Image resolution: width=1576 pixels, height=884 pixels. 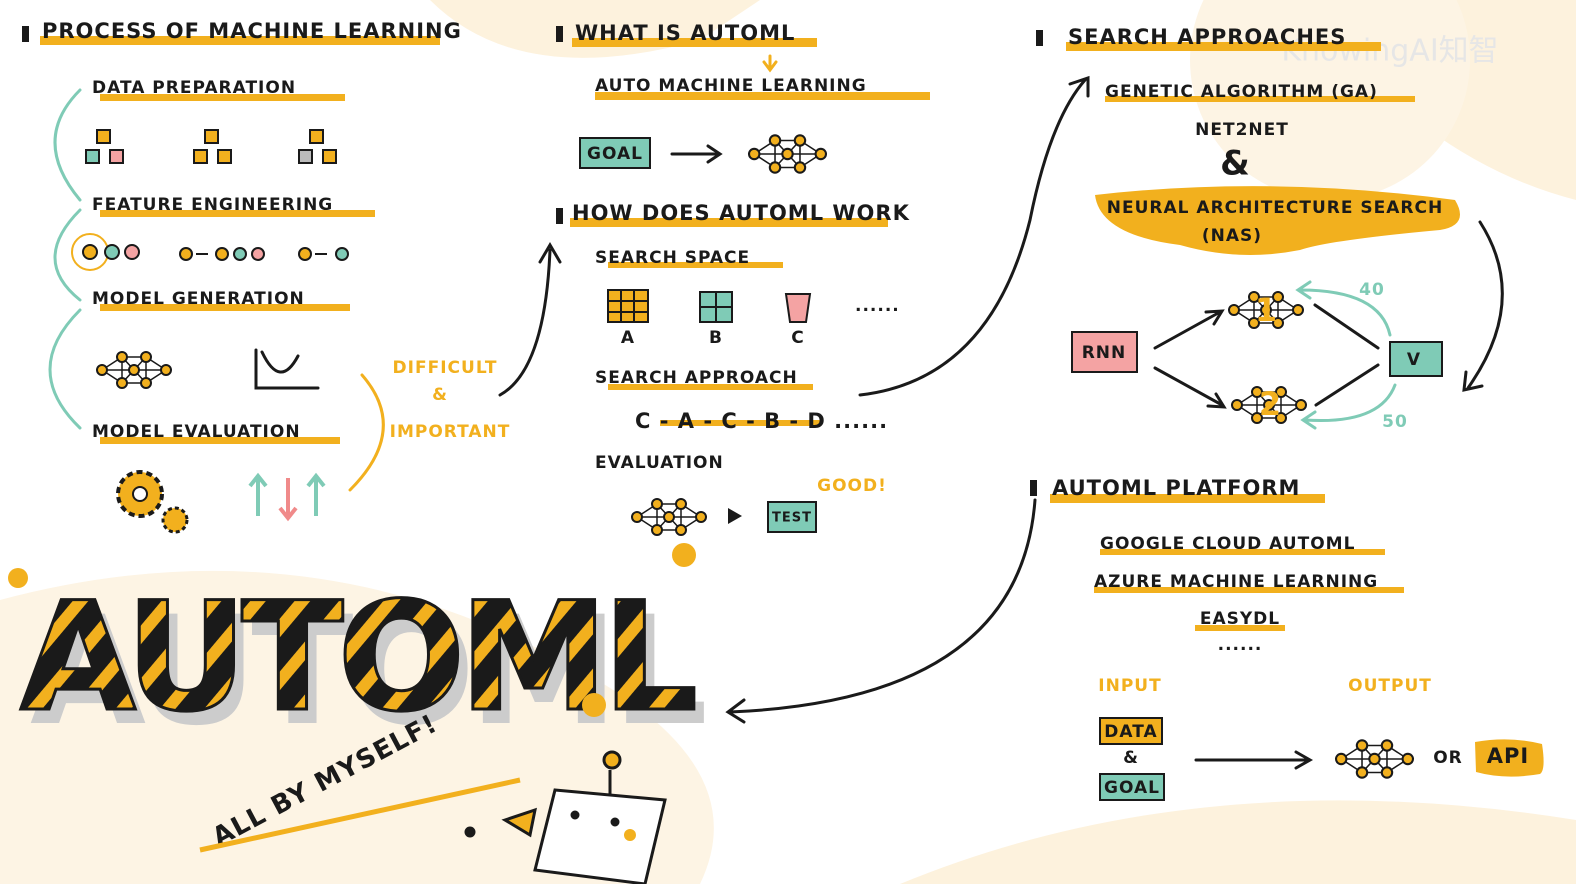 What do you see at coordinates (741, 213) in the screenshot?
I see `section-title: HOW DOES AUTOML WORK` at bounding box center [741, 213].